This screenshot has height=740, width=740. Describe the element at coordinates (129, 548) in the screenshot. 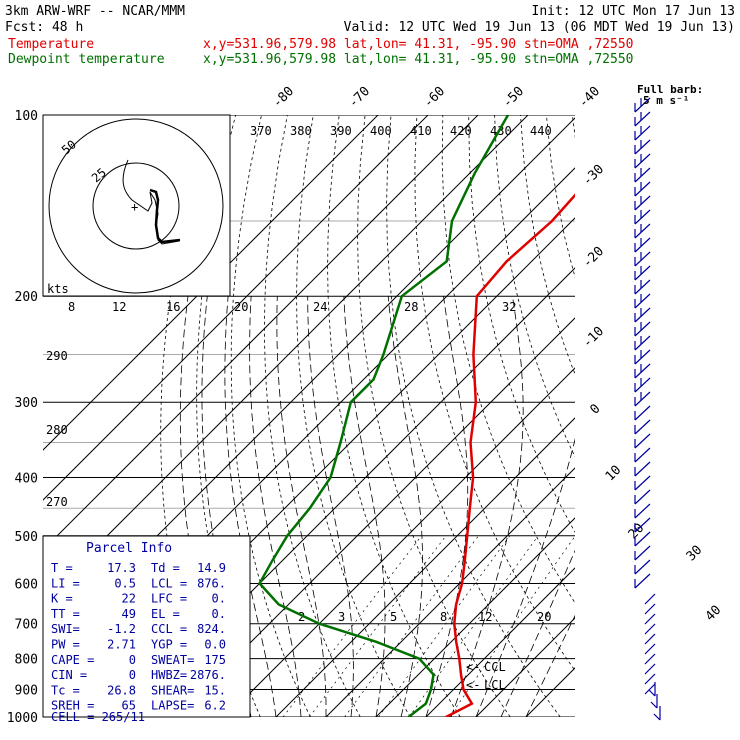

I see `parcel-info-title: Parcel Info` at that location.